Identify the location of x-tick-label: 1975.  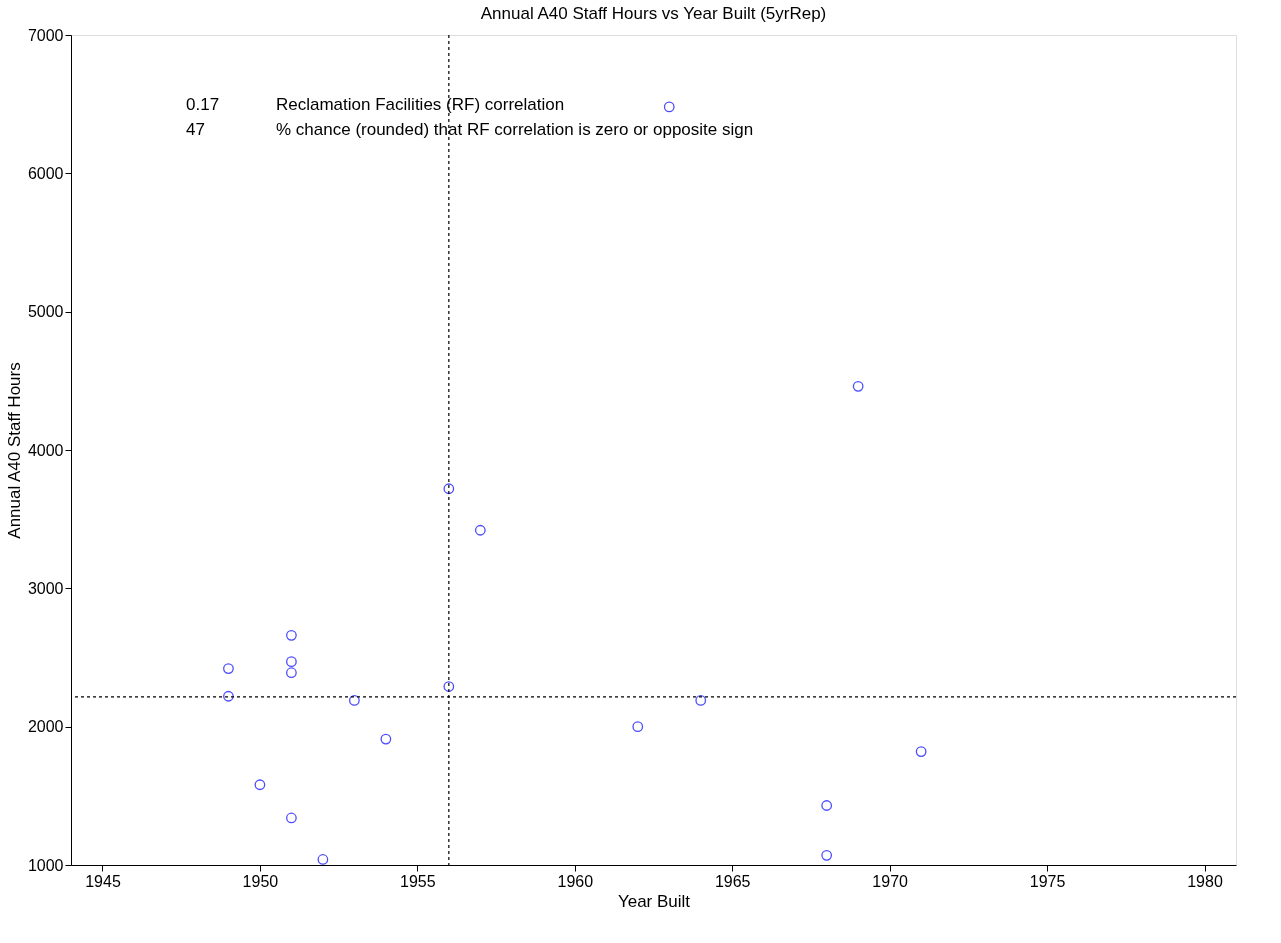
(1047, 881).